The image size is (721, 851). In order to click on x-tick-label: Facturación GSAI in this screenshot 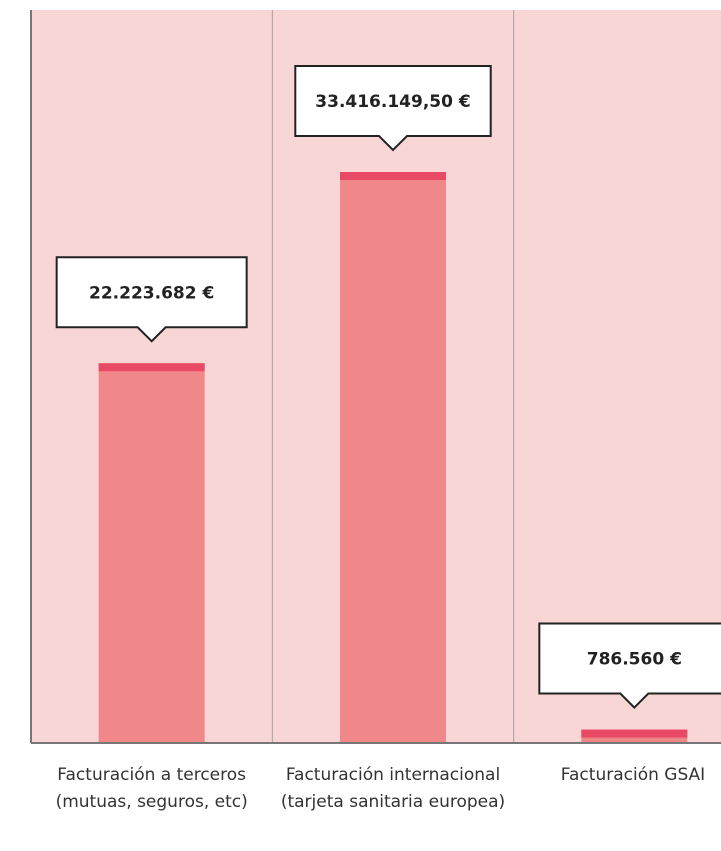, I will do `click(633, 775)`.